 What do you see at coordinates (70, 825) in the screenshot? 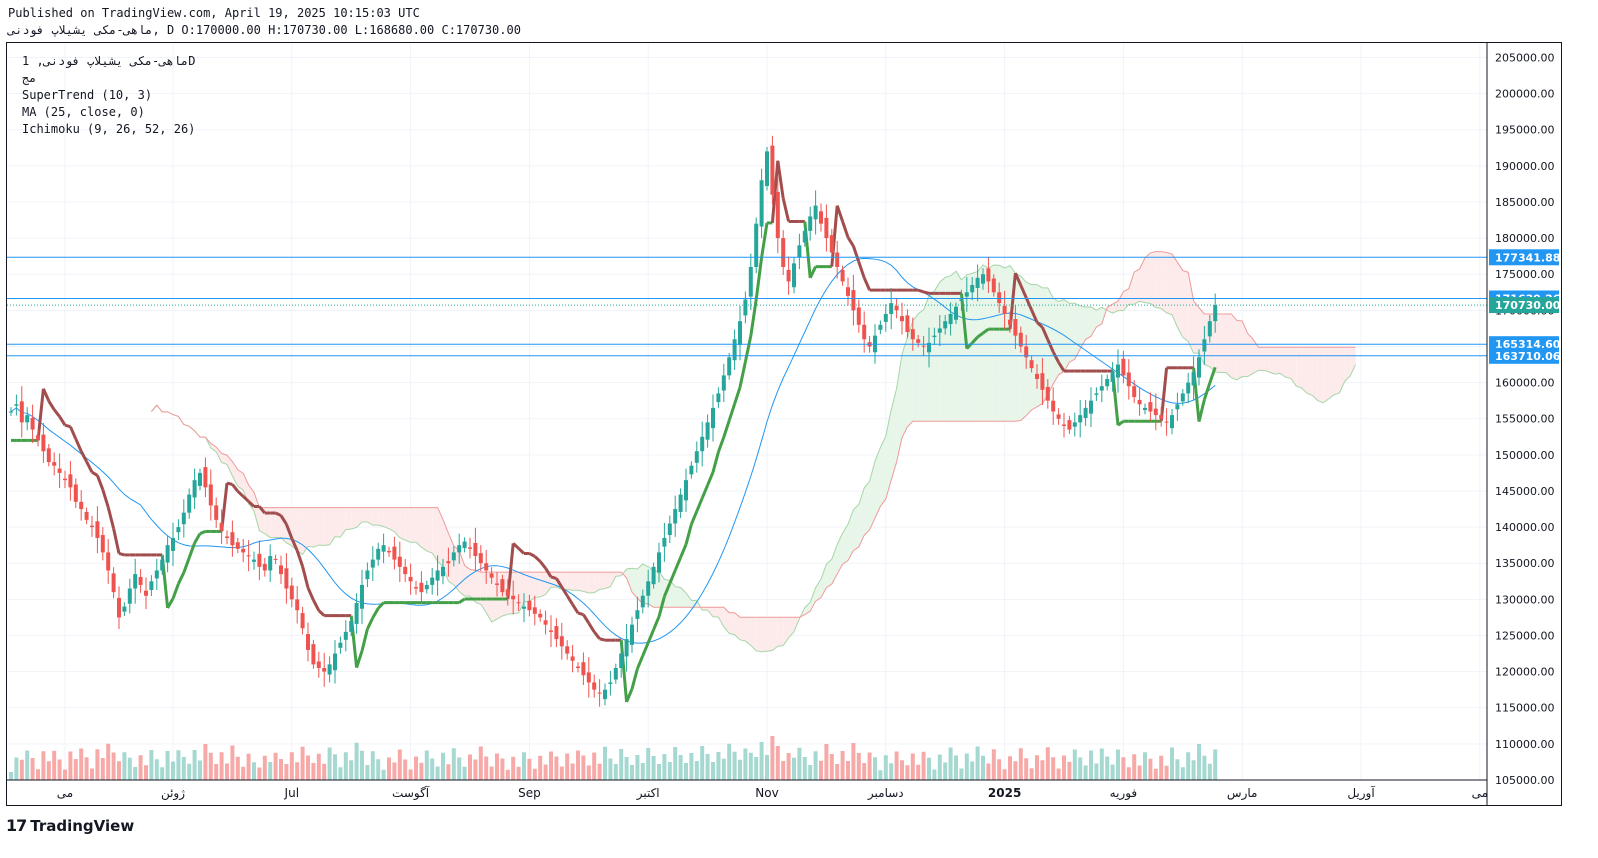
I see `tradingview-brand: 17 TradingView` at bounding box center [70, 825].